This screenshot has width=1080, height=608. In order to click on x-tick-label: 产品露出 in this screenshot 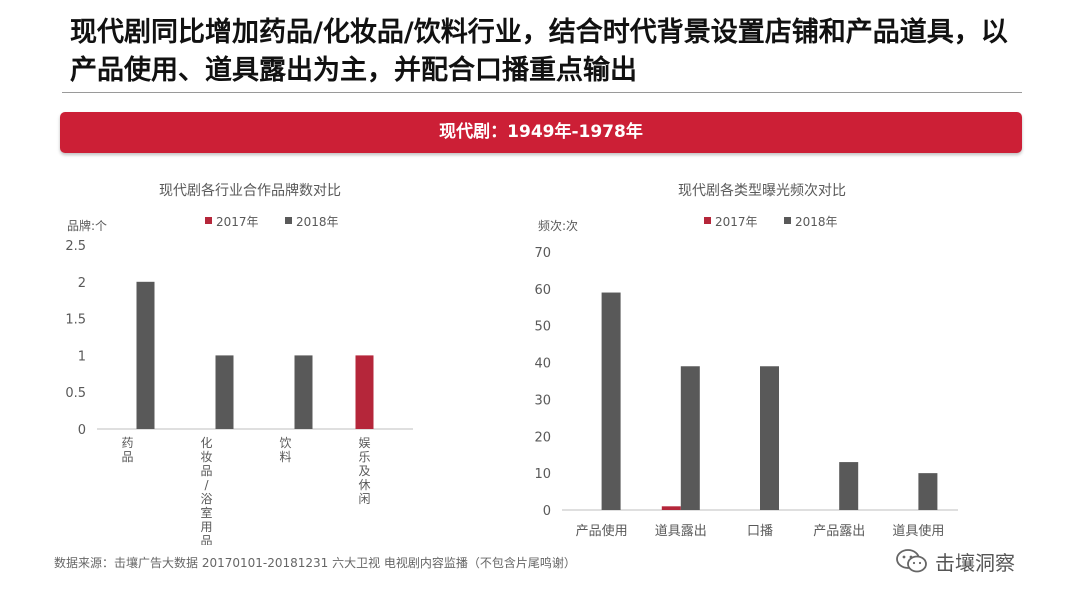, I will do `click(839, 531)`.